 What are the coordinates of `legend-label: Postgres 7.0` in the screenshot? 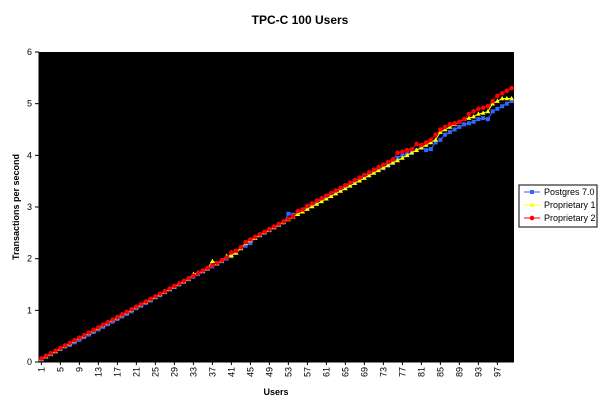 It's located at (569, 192).